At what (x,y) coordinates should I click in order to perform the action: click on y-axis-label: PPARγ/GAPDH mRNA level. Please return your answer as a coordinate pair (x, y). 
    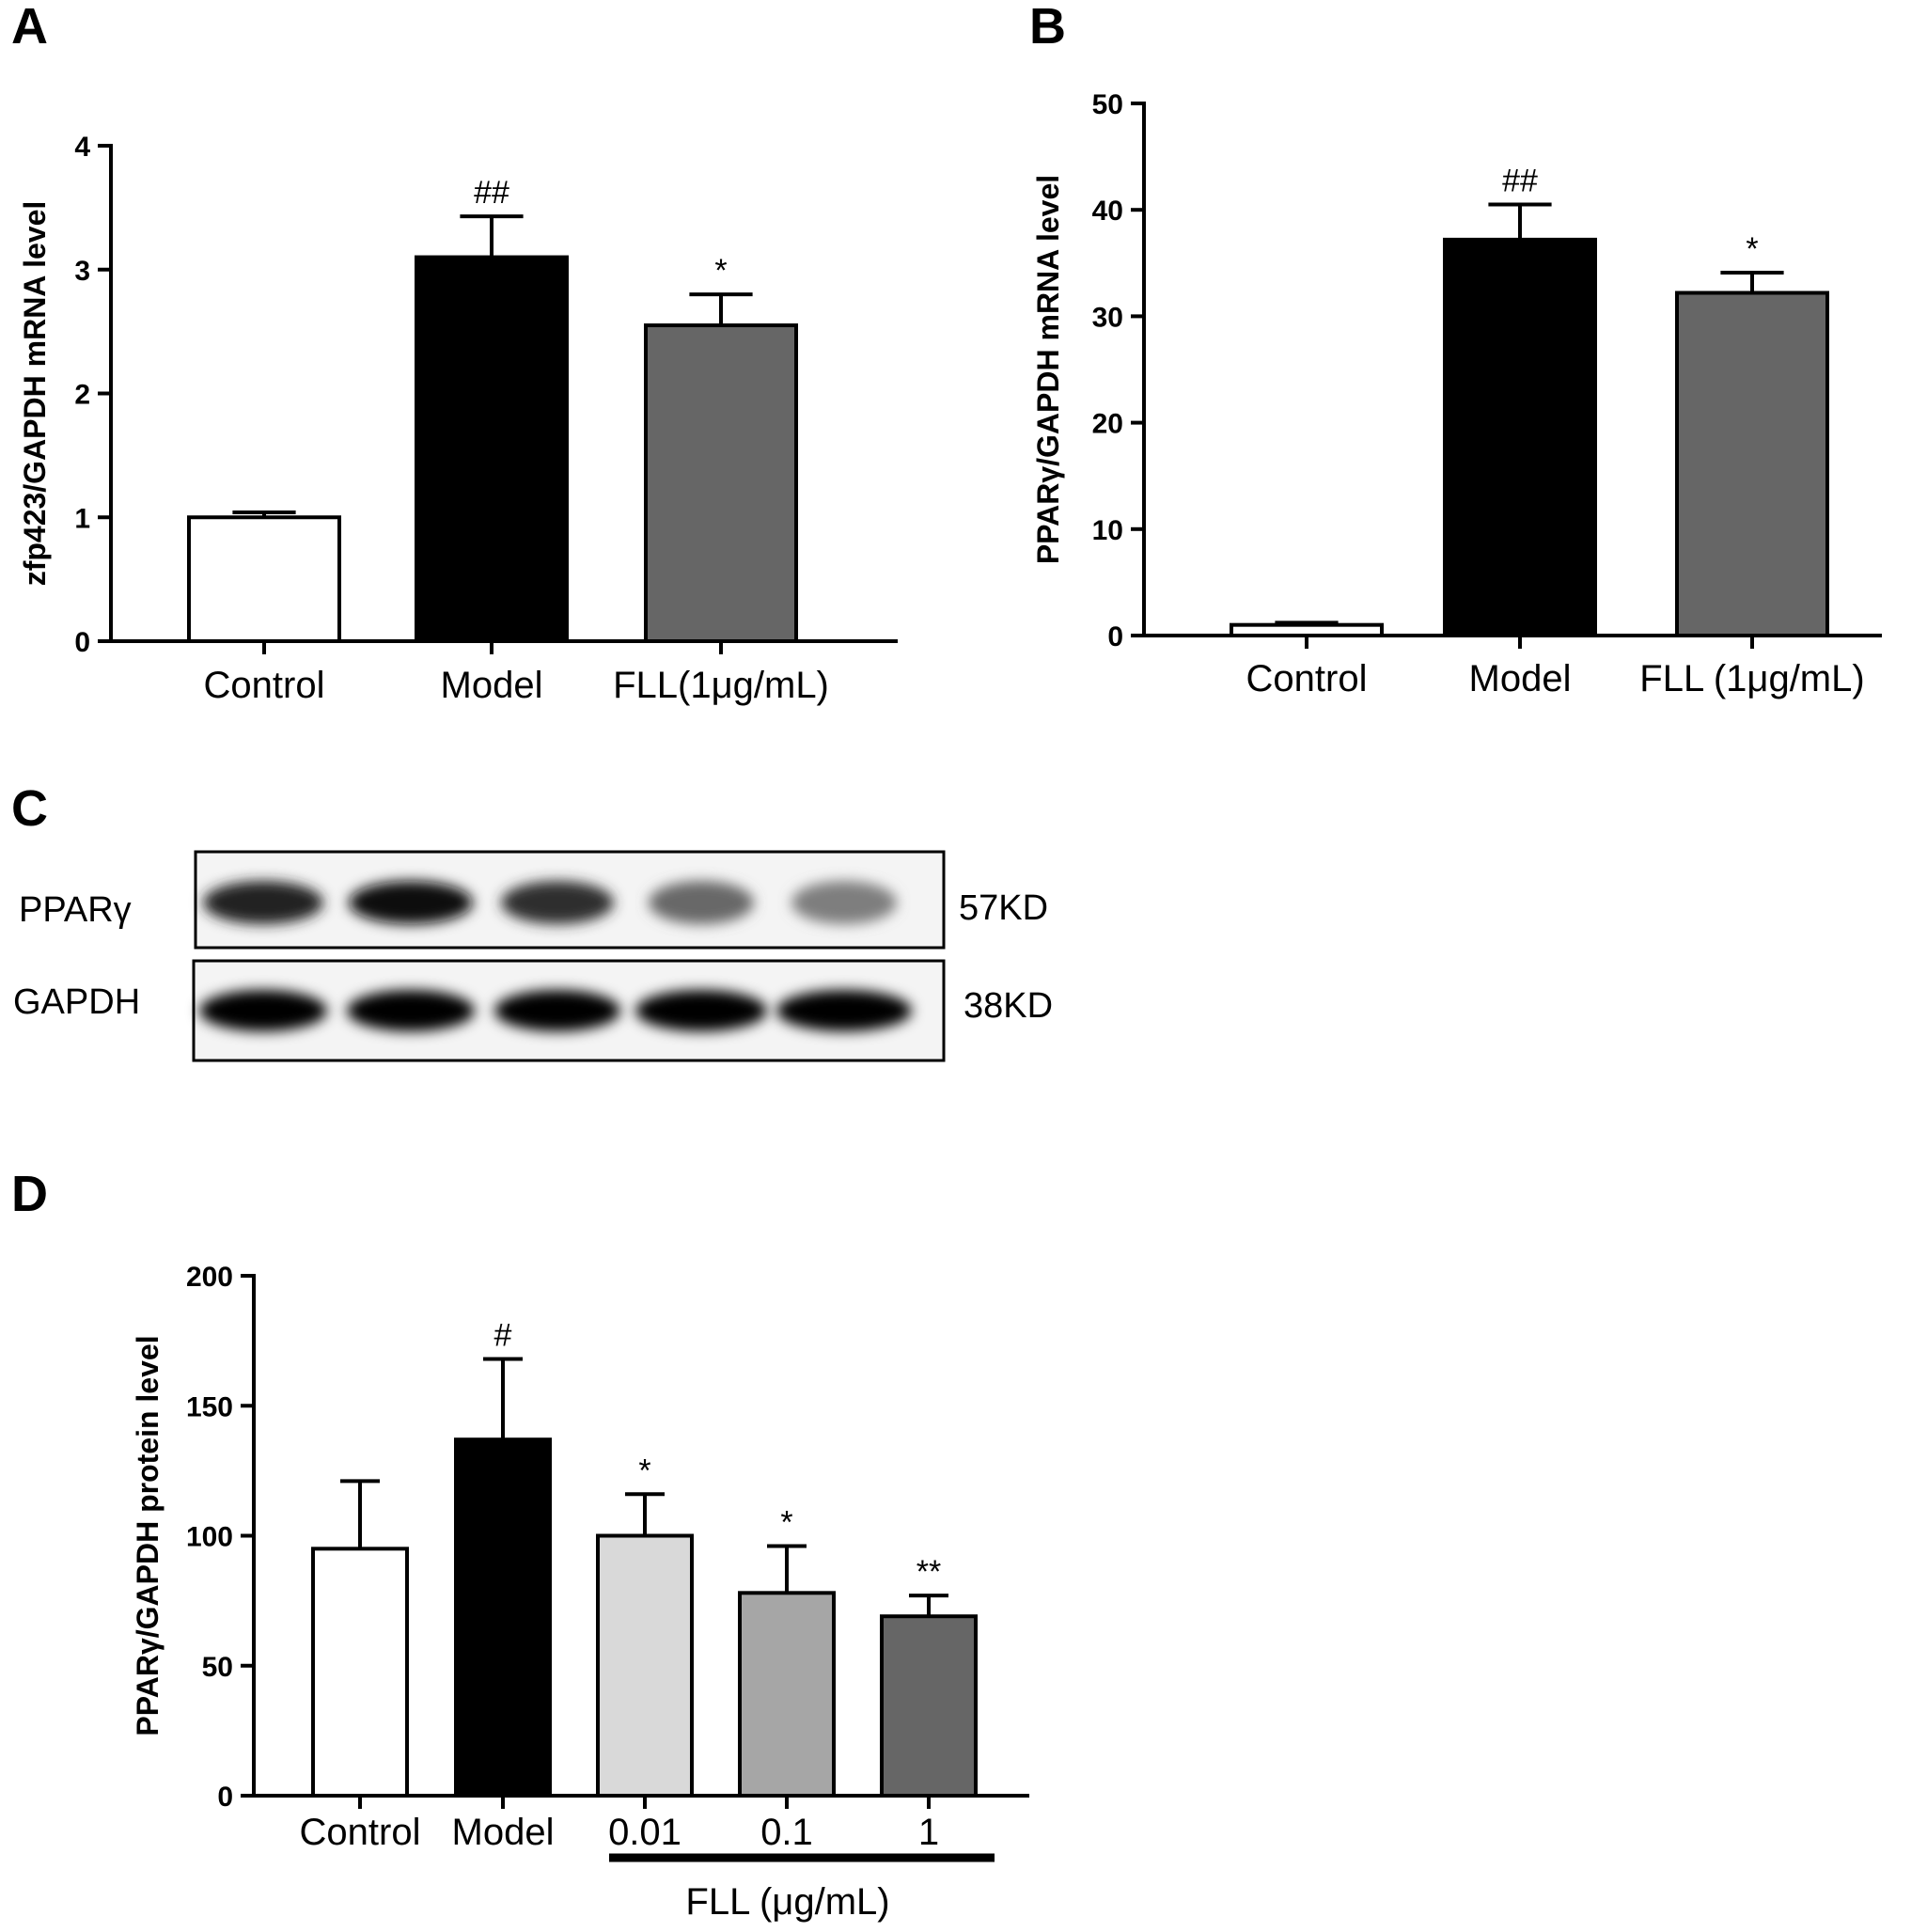
    Looking at the image, I should click on (1048, 370).